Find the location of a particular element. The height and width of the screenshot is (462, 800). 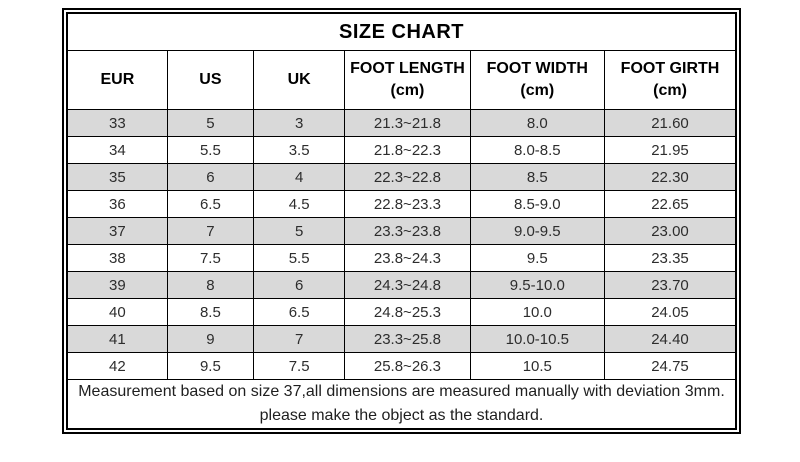

cell-foot-width: 9.0-9.5 is located at coordinates (537, 231).